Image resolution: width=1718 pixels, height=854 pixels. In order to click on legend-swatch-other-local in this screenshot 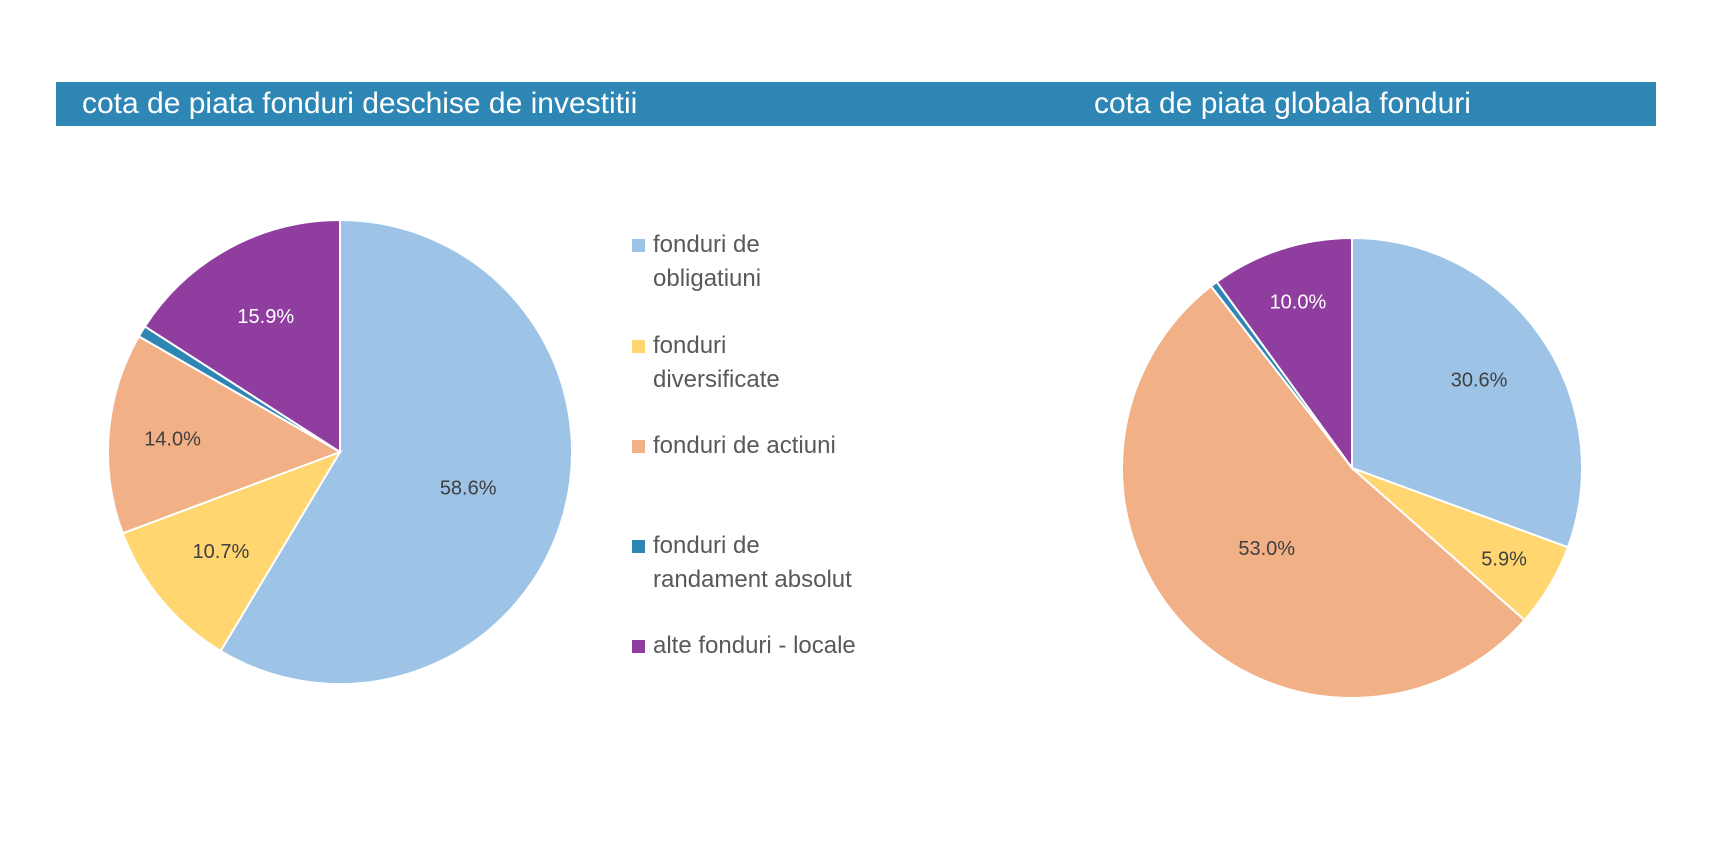, I will do `click(638, 646)`.